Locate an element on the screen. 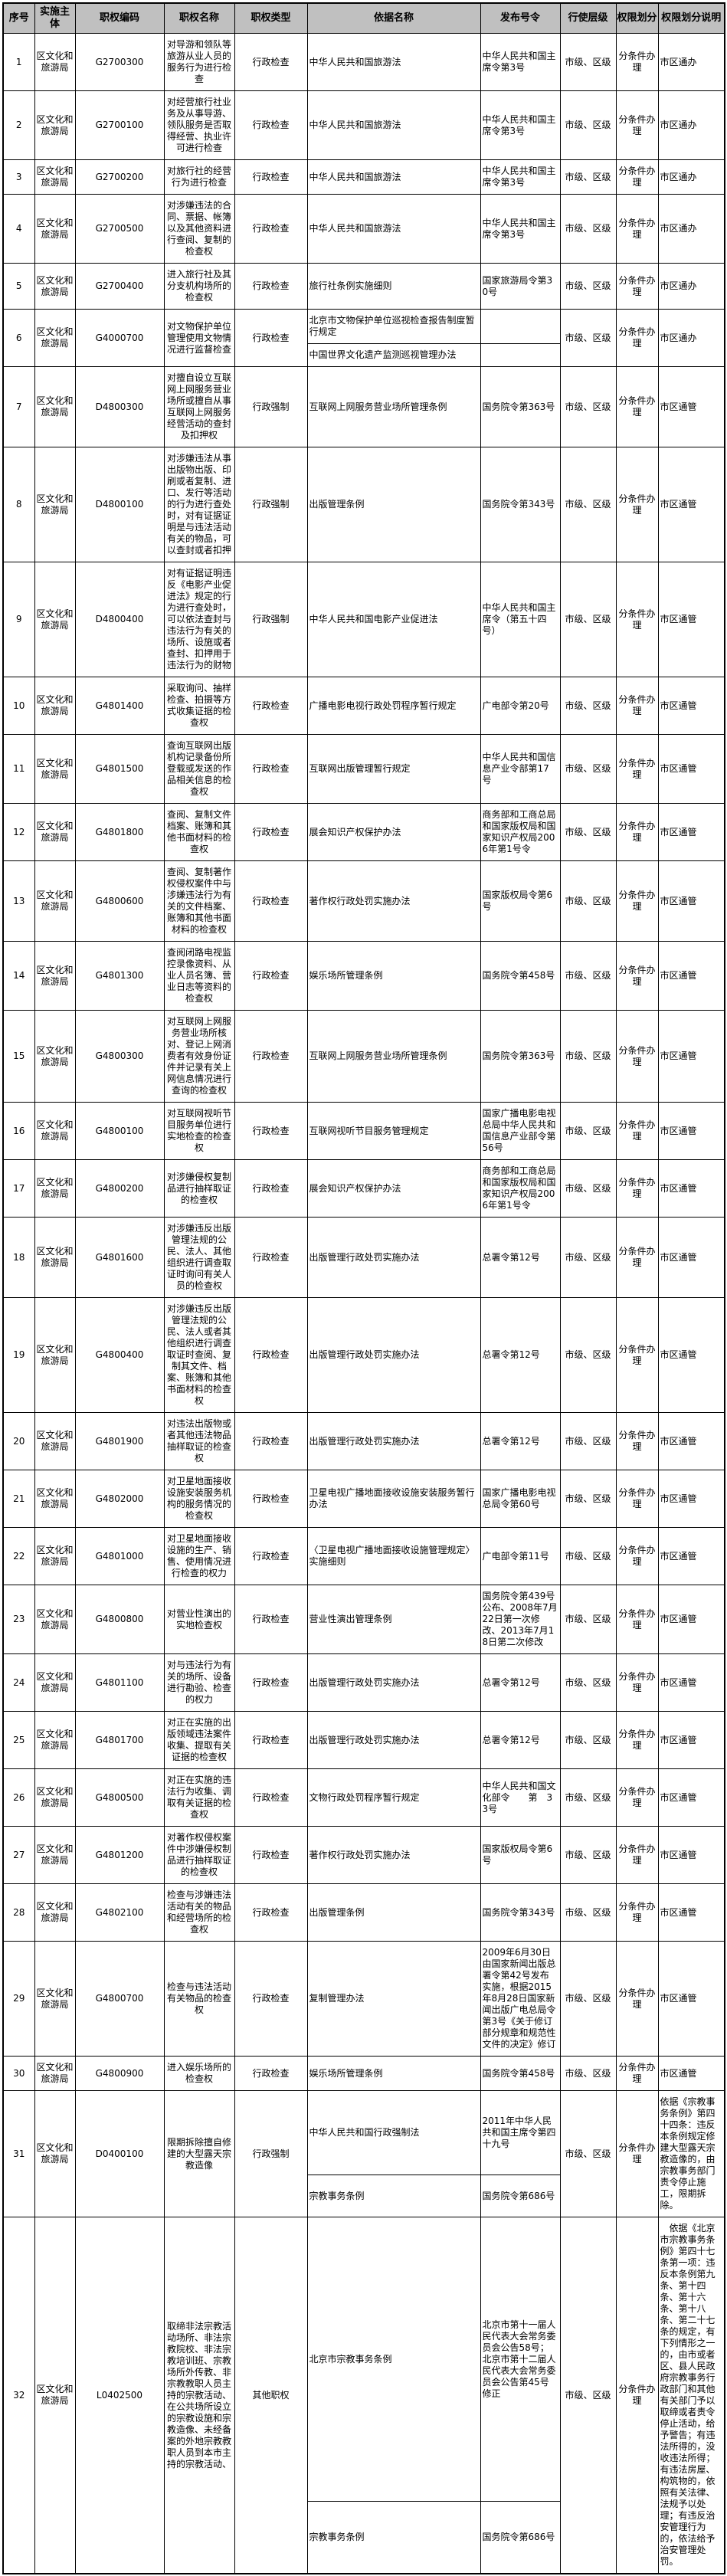 Image resolution: width=727 pixels, height=2576 pixels. cell-issue-order: 广电部令第11号 is located at coordinates (520, 1556).